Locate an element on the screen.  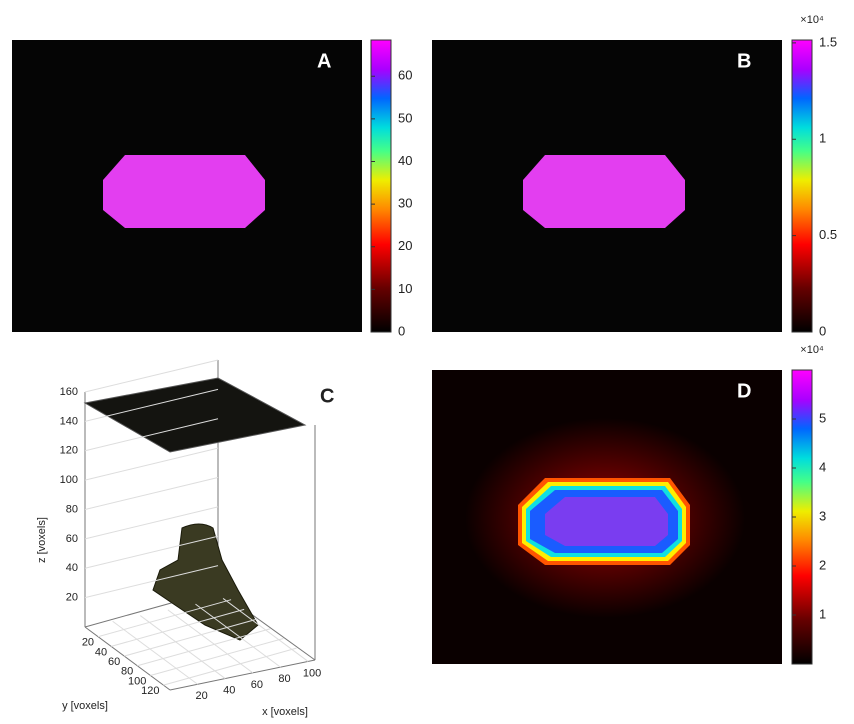
z-axis-label: z [voxels] is located at coordinates (42, 540).